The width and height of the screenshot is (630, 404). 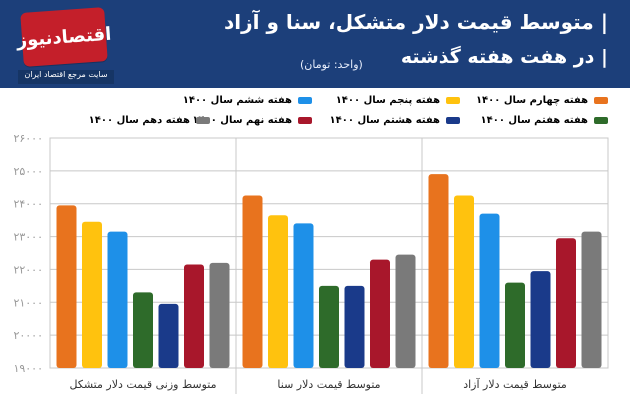 I want to click on legend-item-week4: هفته چهارم سال ۱۴۰۰, so click(x=542, y=100).